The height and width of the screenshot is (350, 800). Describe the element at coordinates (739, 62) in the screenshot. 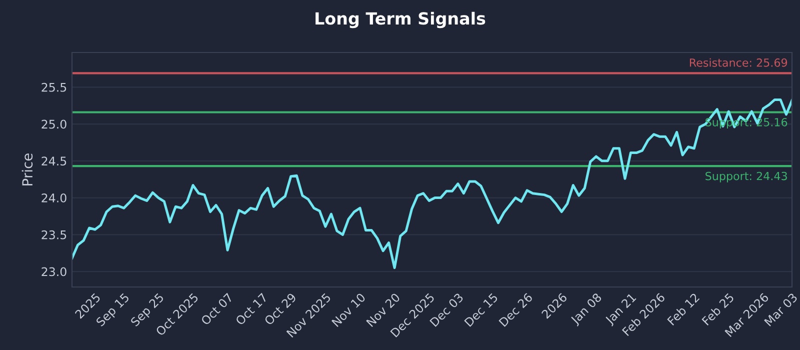

I see `ref-line-label: Resistance: 25.69` at that location.